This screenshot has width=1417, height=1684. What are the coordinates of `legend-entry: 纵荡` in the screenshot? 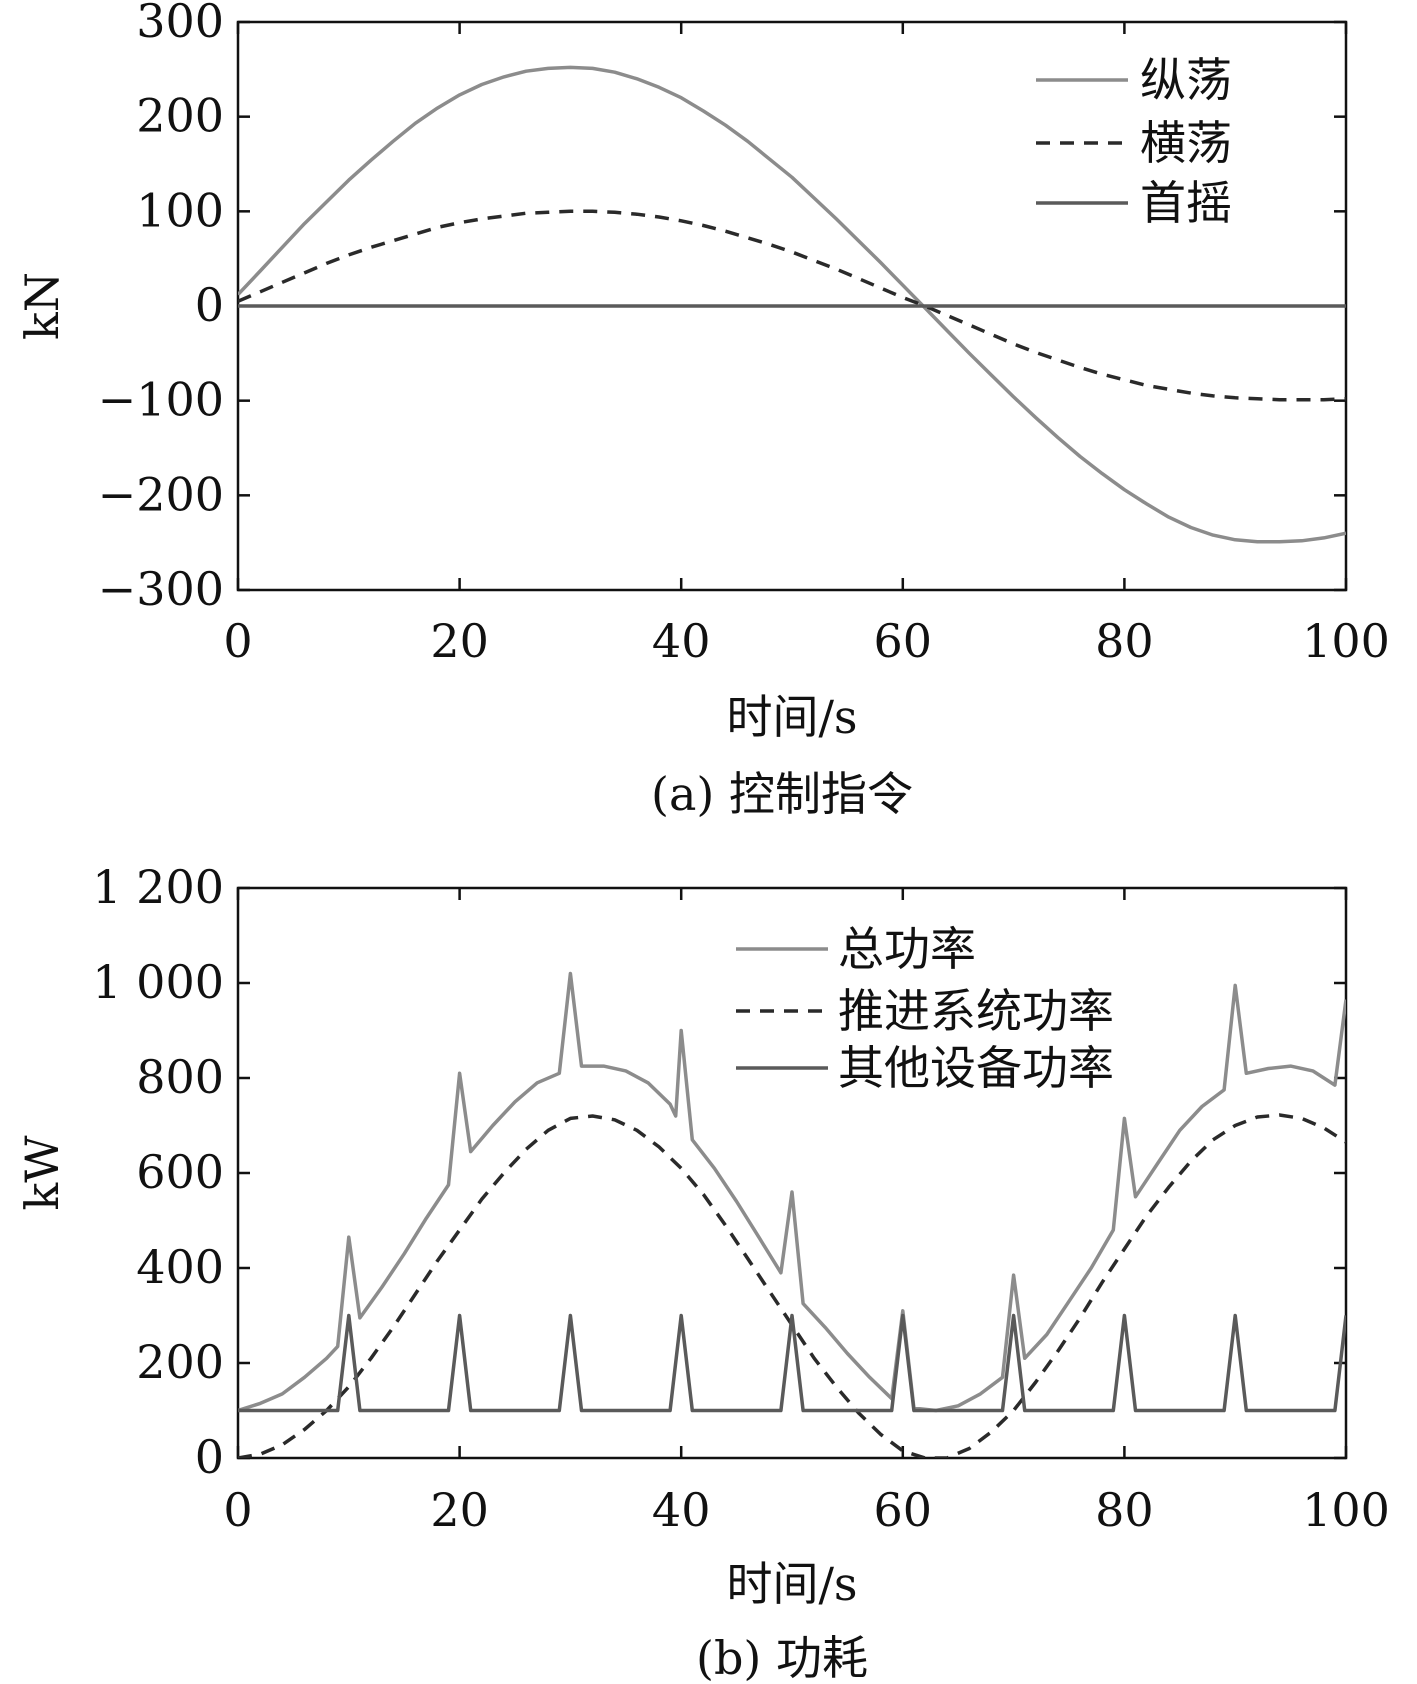 It's located at (1186, 80).